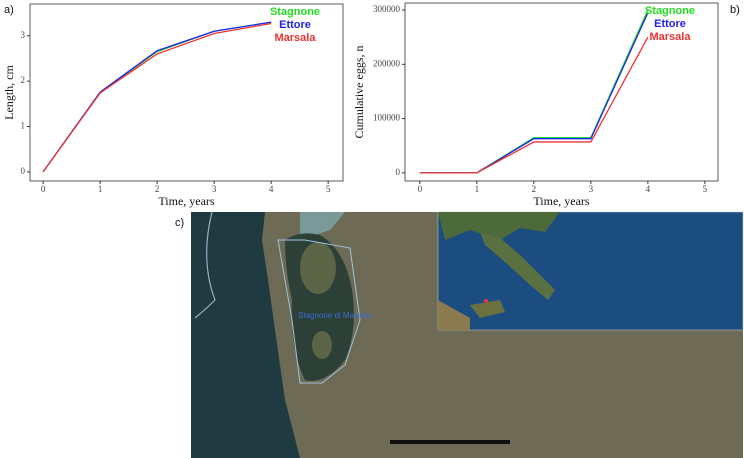 The width and height of the screenshot is (744, 458). Describe the element at coordinates (205, 265) in the screenshot. I see `boundary` at that location.